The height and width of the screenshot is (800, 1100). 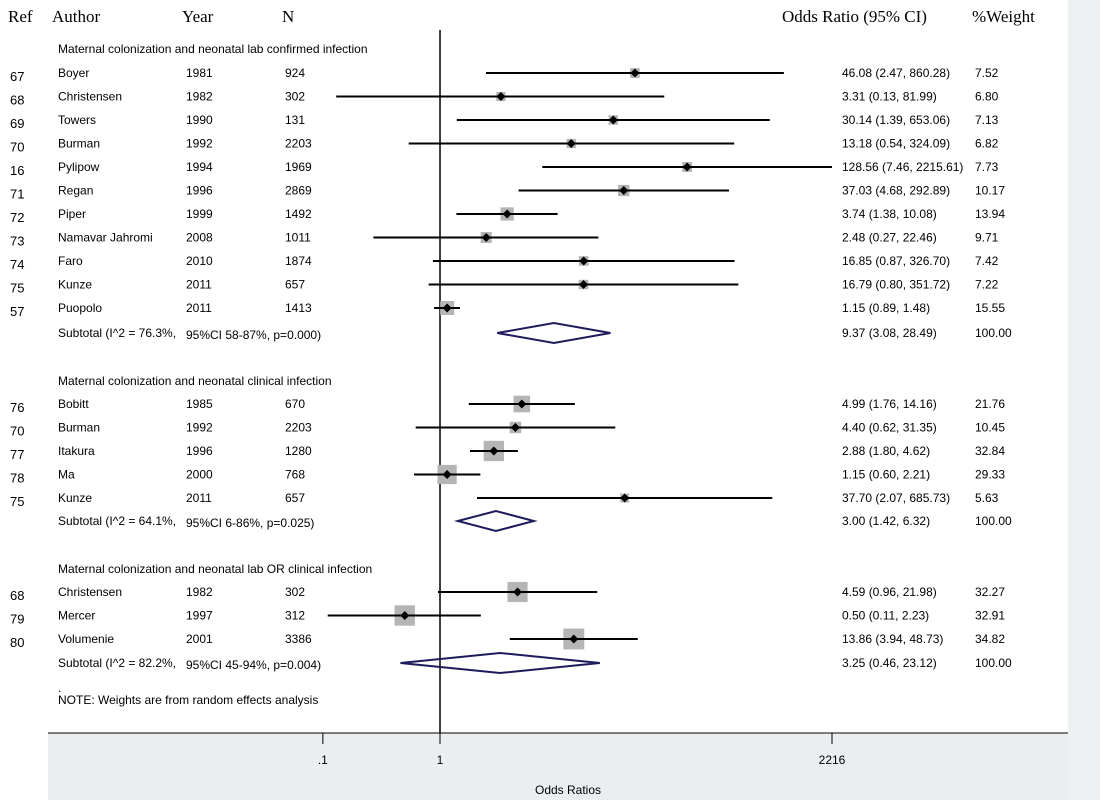 I want to click on ci-text-cell: 30.14 (1.39, 653.06), so click(x=896, y=120).